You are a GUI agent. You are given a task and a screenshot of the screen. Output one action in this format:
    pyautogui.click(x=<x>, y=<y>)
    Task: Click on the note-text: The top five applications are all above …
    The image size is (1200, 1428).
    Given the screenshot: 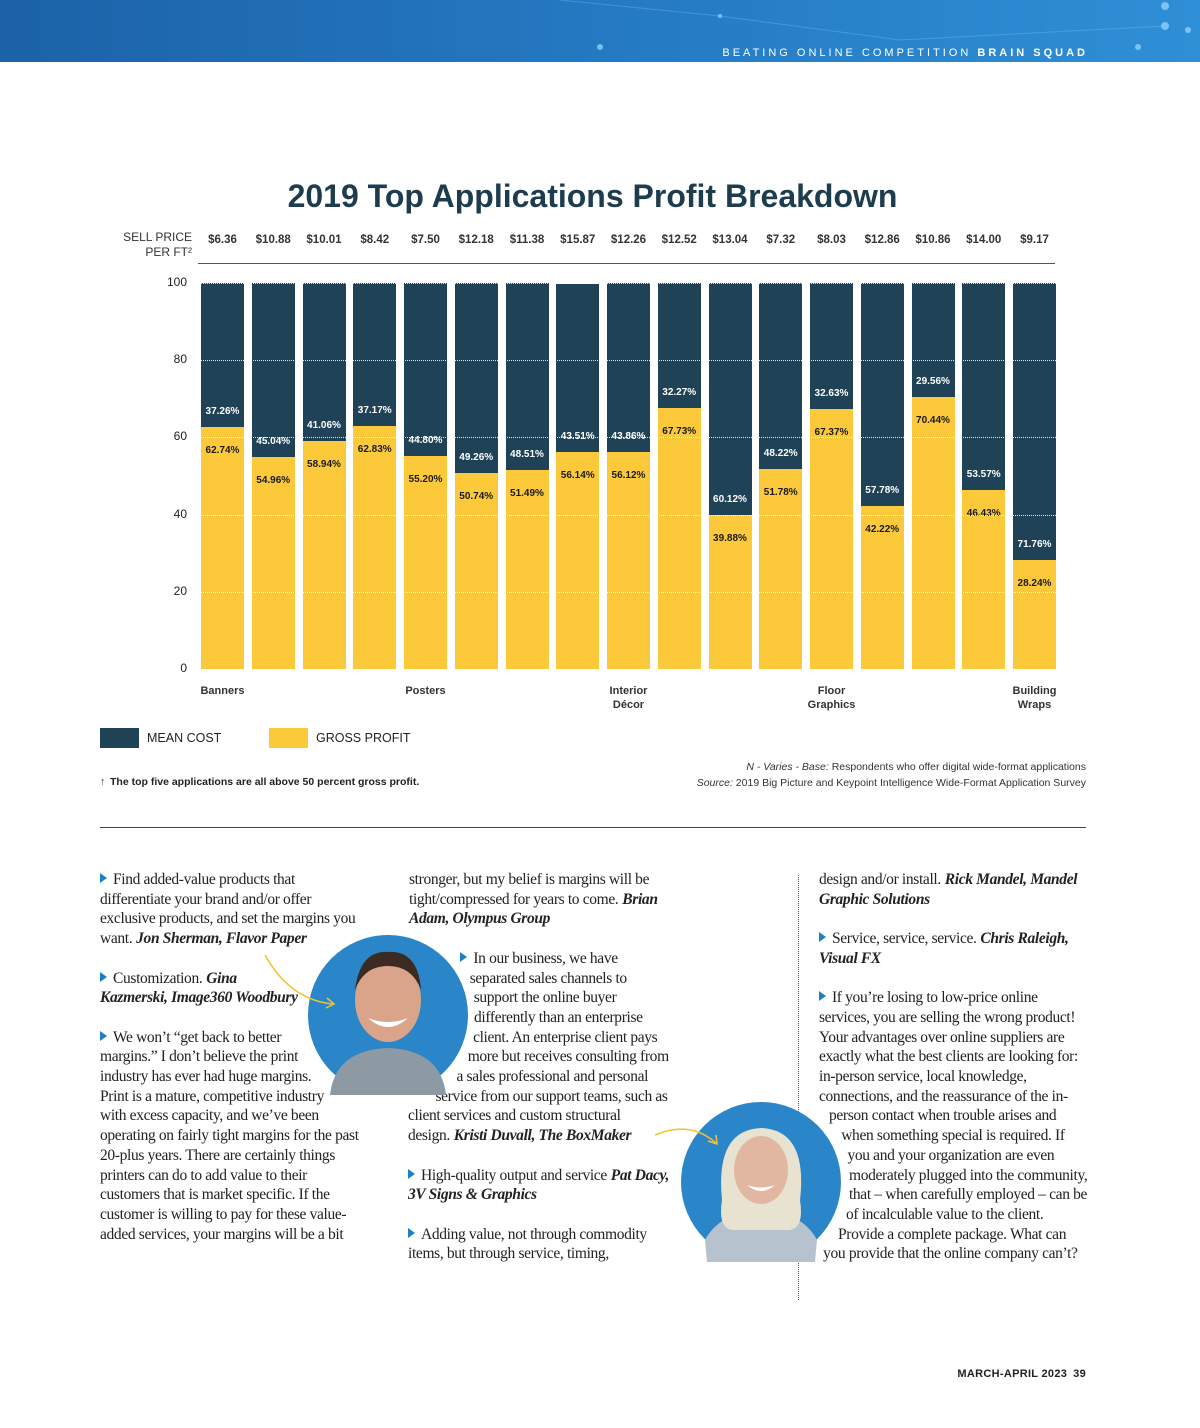 What is the action you would take?
    pyautogui.click(x=265, y=782)
    